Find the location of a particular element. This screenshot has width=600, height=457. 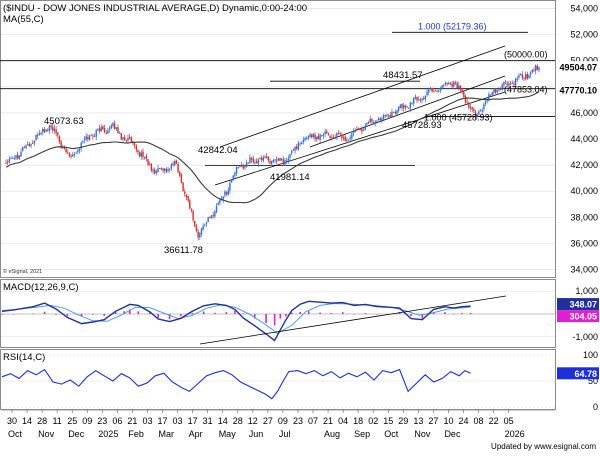

x-tick-label: 24 is located at coordinates (463, 421).